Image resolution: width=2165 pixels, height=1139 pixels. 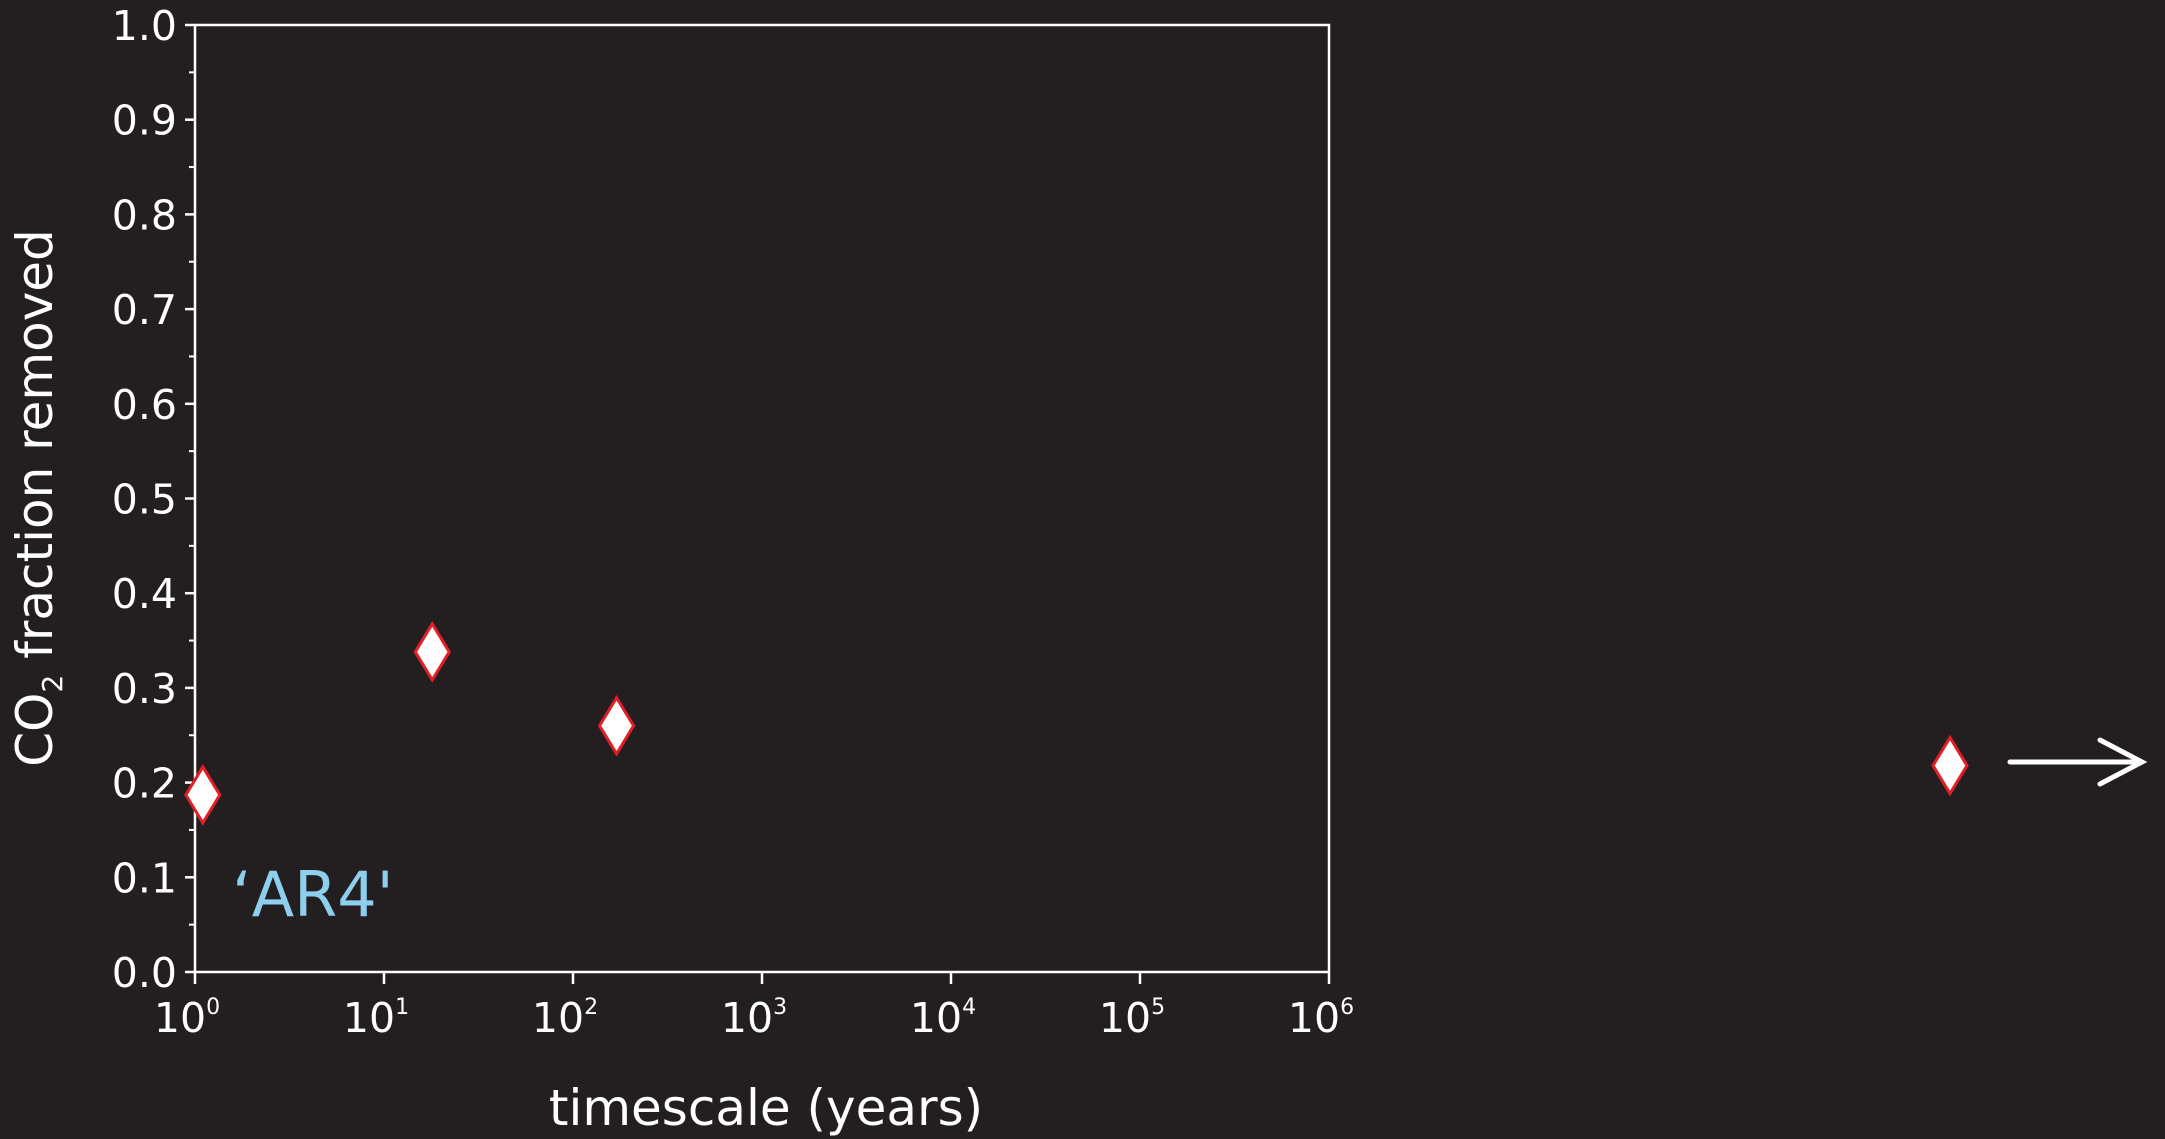 What do you see at coordinates (144, 215) in the screenshot?
I see `y-tick-label: 0.8` at bounding box center [144, 215].